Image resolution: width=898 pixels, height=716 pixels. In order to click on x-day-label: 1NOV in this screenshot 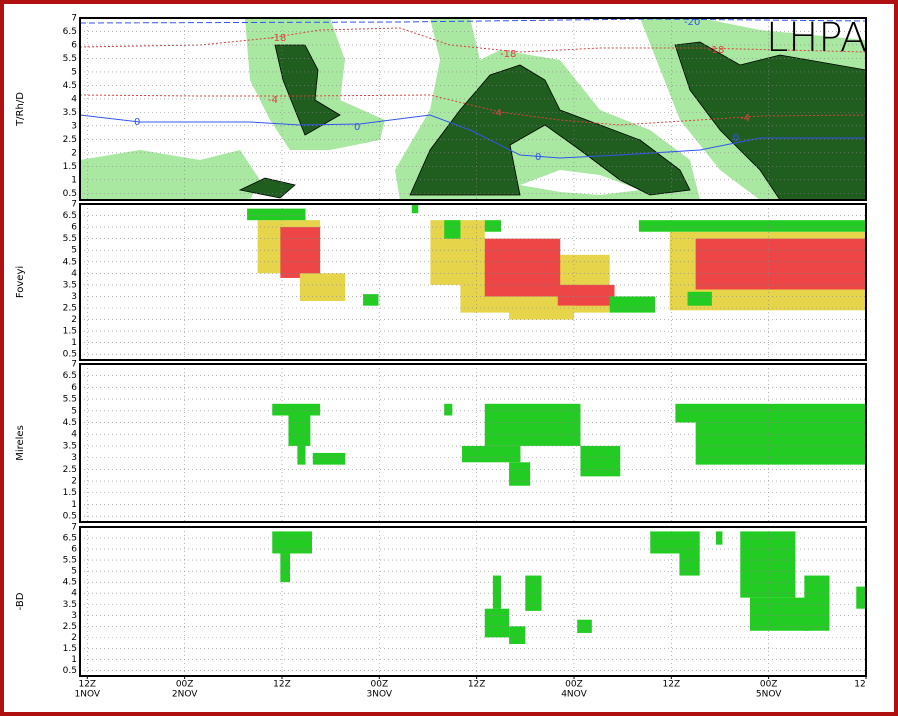, I will do `click(88, 695)`.